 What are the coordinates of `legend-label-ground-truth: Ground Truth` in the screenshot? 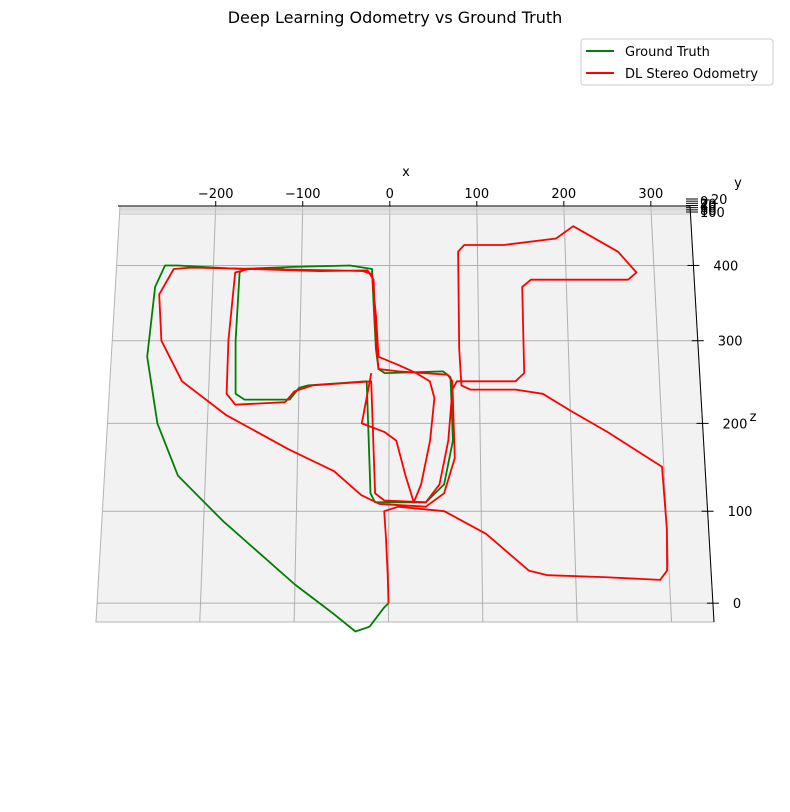 It's located at (667, 52).